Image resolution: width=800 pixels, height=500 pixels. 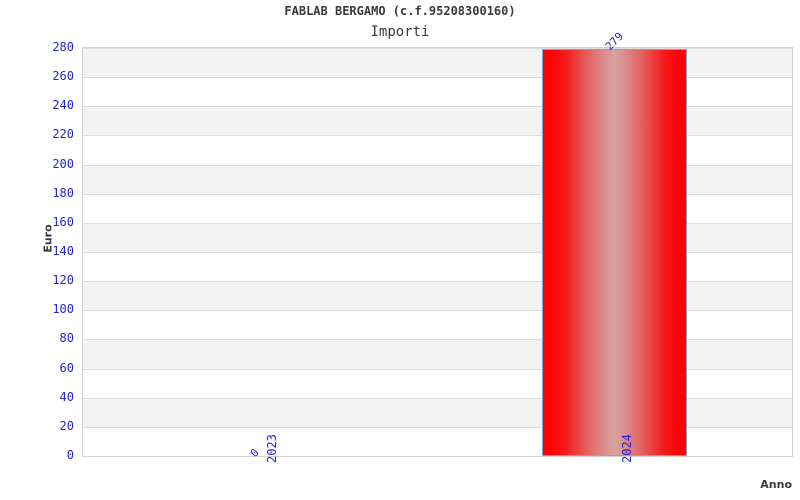 What do you see at coordinates (272, 448) in the screenshot?
I see `x-tick-2023: 2023` at bounding box center [272, 448].